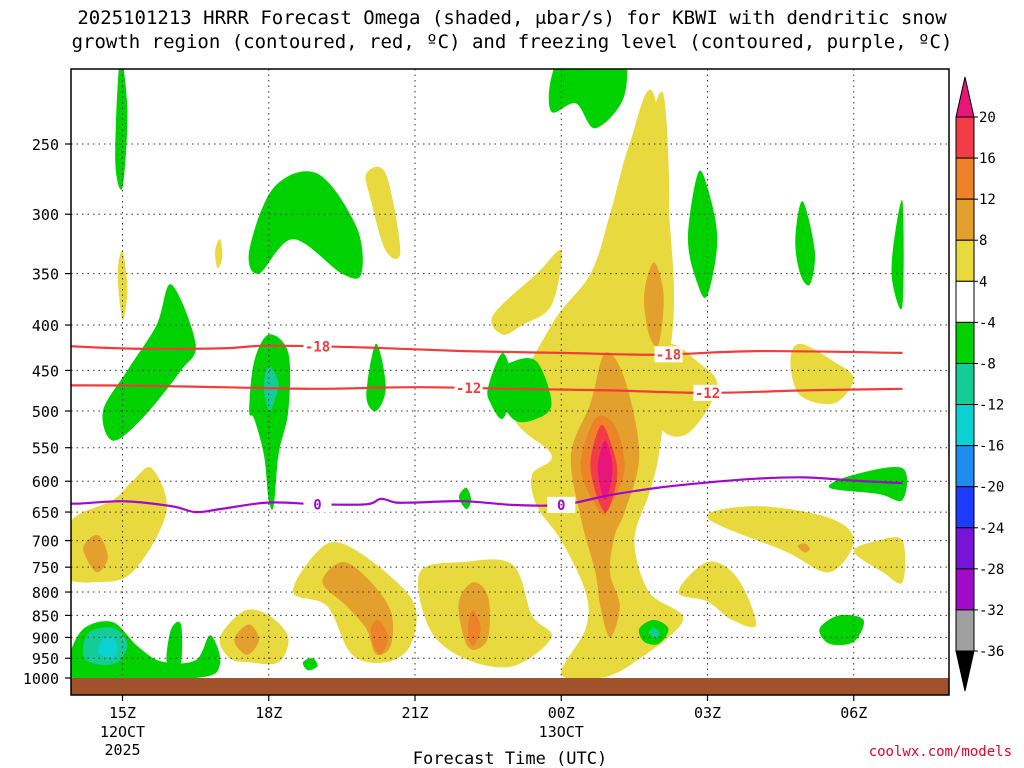  What do you see at coordinates (122, 713) in the screenshot?
I see `x-tick-label-15Z: 15Z` at bounding box center [122, 713].